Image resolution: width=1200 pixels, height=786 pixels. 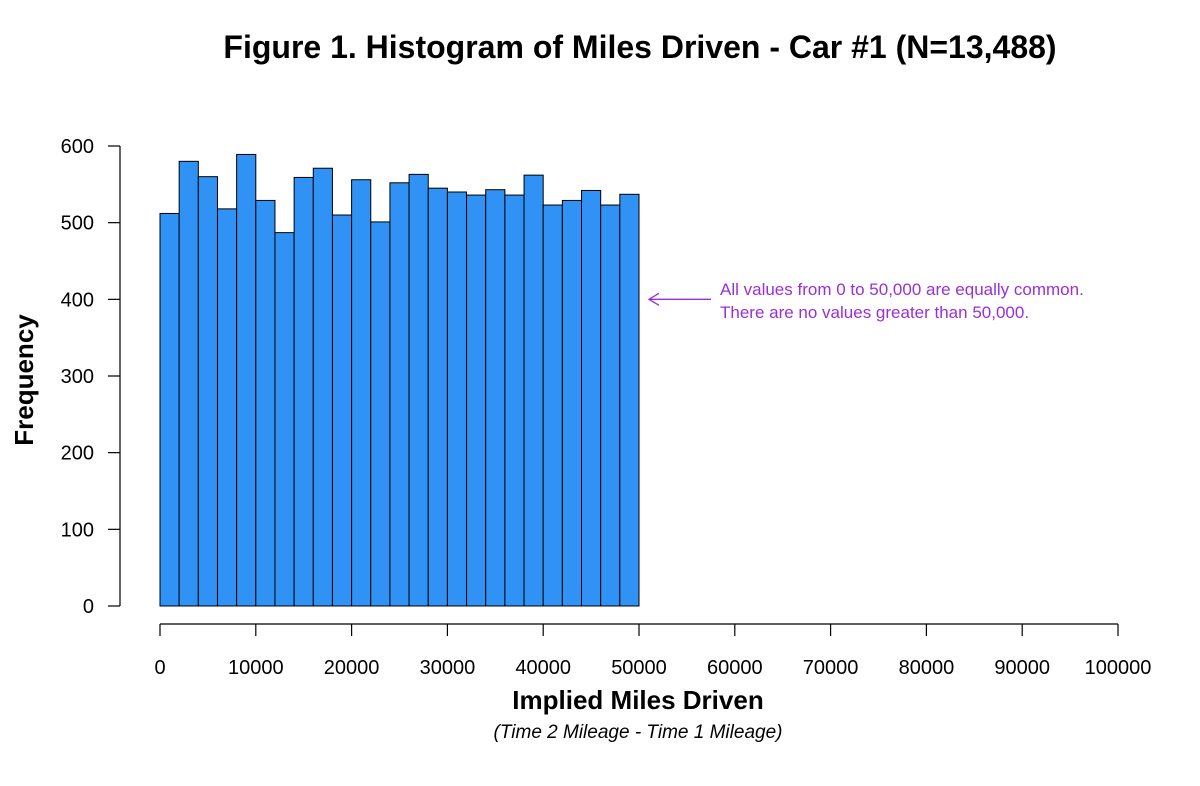 I want to click on y-tick-label: 600, so click(x=77, y=147).